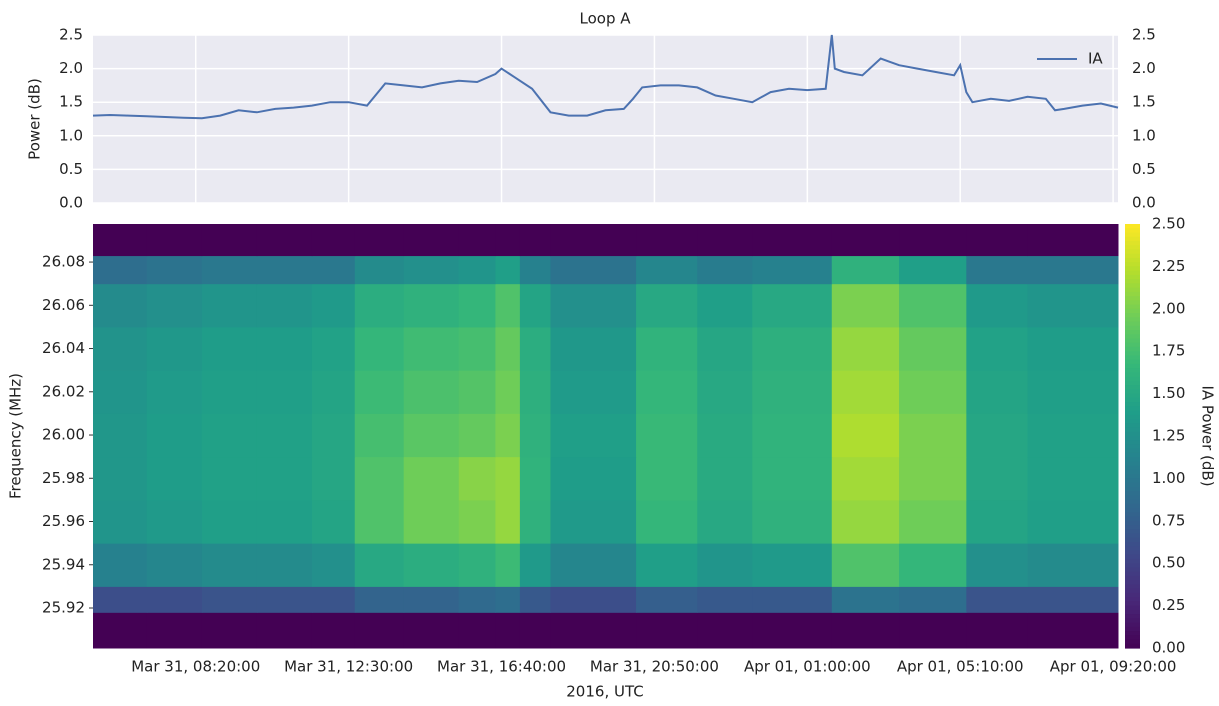 The width and height of the screenshot is (1219, 706). I want to click on colorbar-label: IA Power (dB), so click(1208, 435).